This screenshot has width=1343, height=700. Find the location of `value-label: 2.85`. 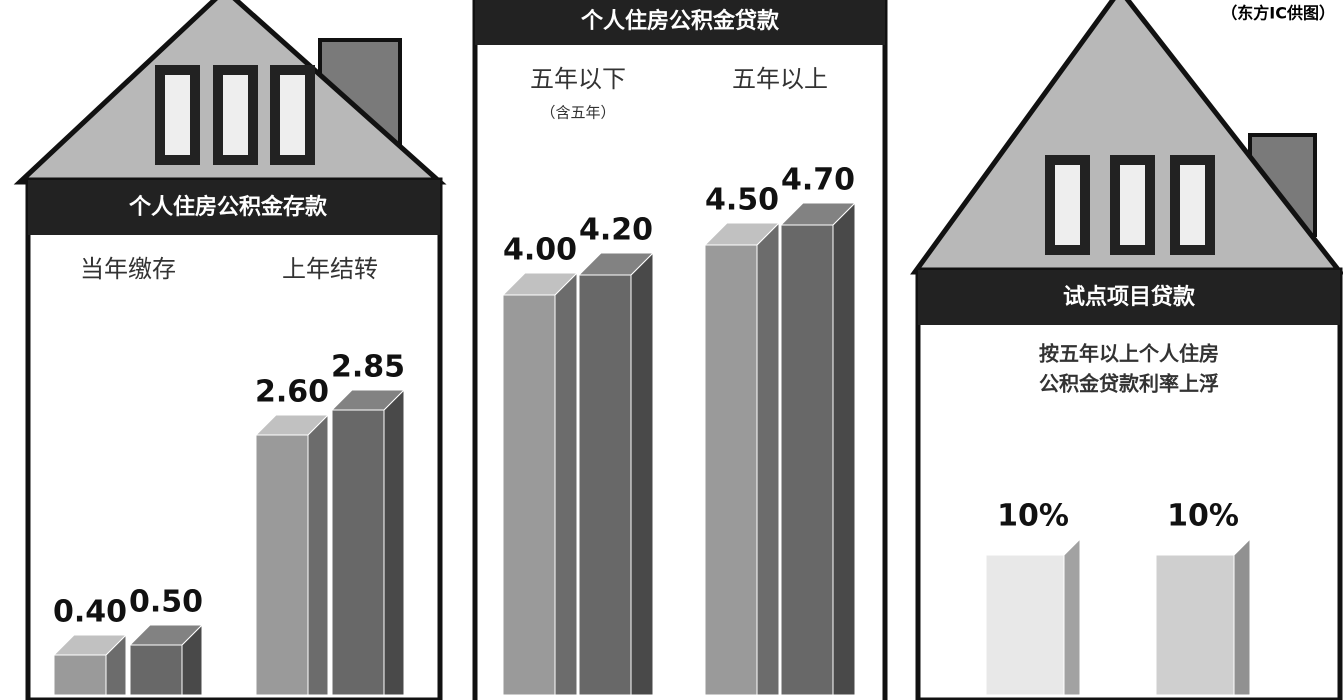

value-label: 2.85 is located at coordinates (368, 367).